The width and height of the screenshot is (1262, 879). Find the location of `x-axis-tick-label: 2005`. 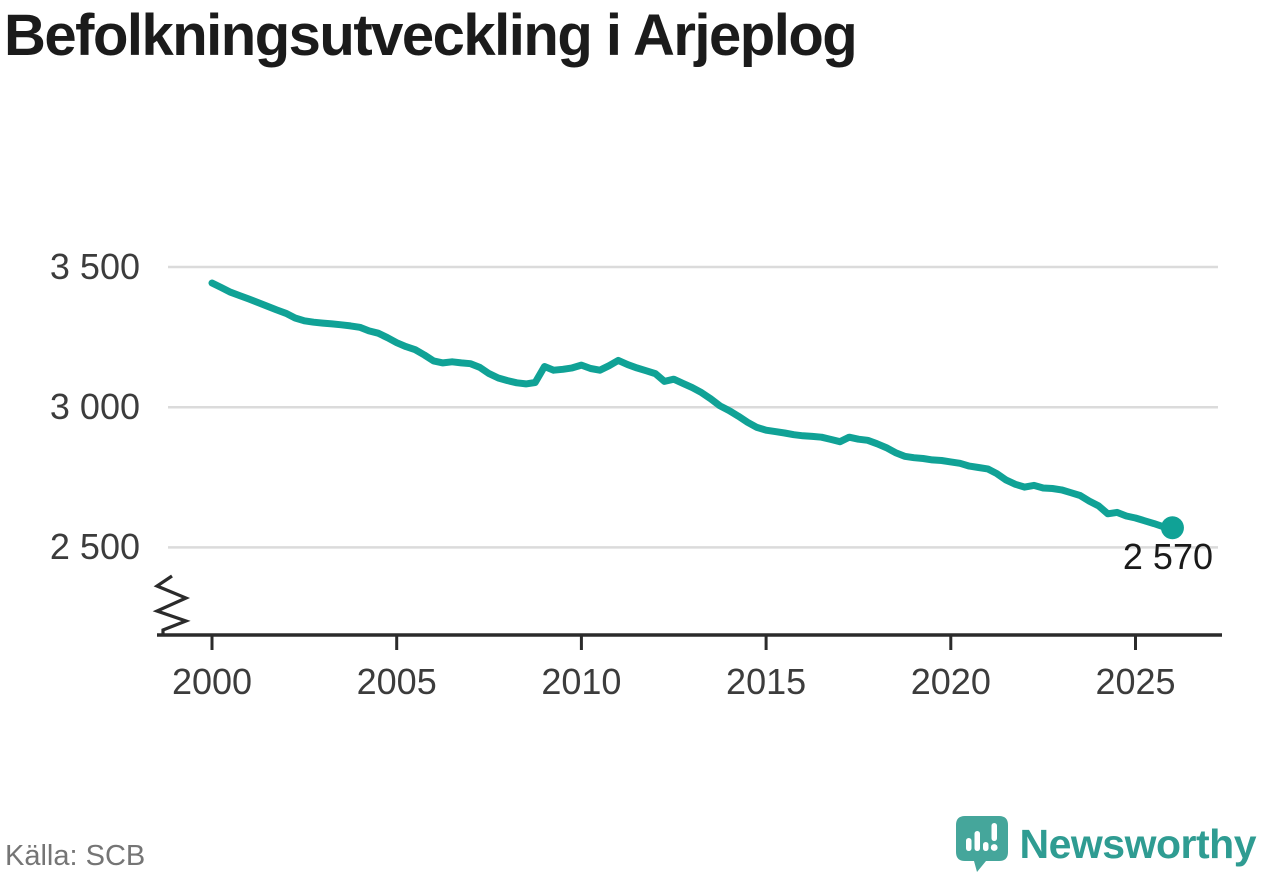

x-axis-tick-label: 2005 is located at coordinates (396, 681).